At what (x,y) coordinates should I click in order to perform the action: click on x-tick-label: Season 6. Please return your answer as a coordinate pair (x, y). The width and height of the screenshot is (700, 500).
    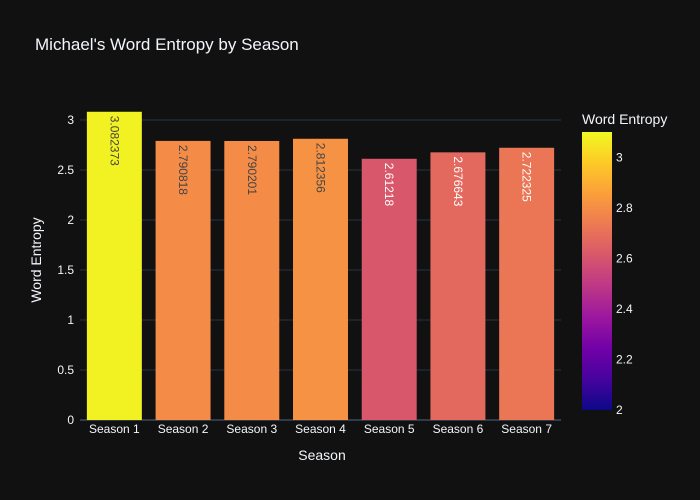
    Looking at the image, I should click on (458, 429).